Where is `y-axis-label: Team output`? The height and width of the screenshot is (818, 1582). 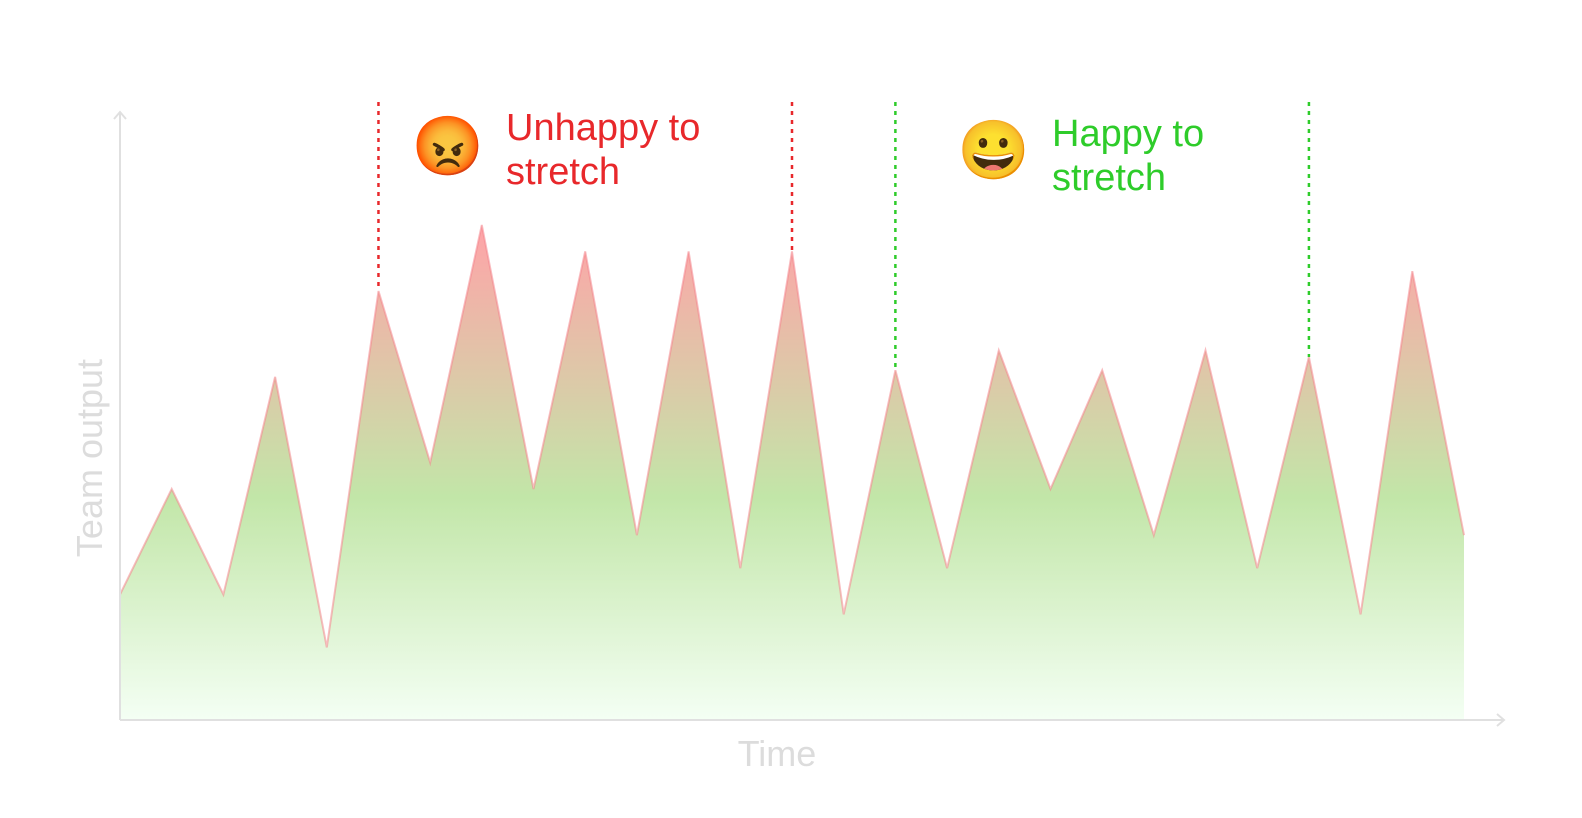
y-axis-label: Team output is located at coordinates (89, 458).